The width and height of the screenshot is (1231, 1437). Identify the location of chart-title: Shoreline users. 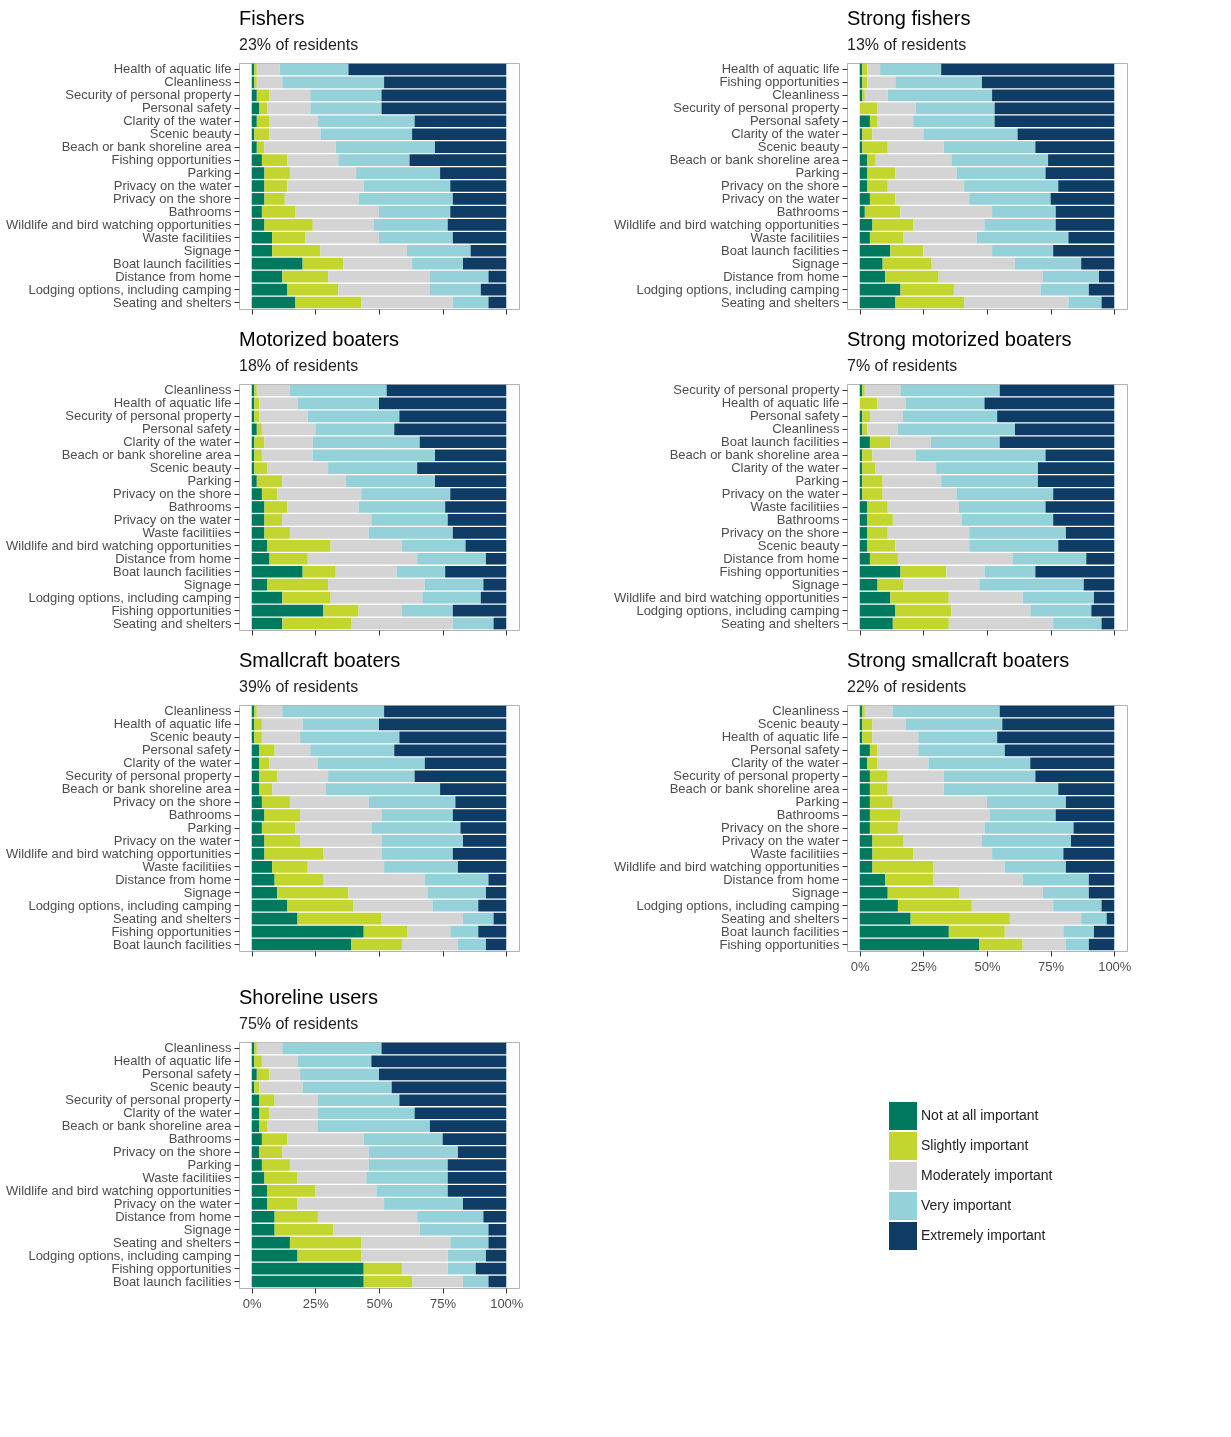
(308, 996).